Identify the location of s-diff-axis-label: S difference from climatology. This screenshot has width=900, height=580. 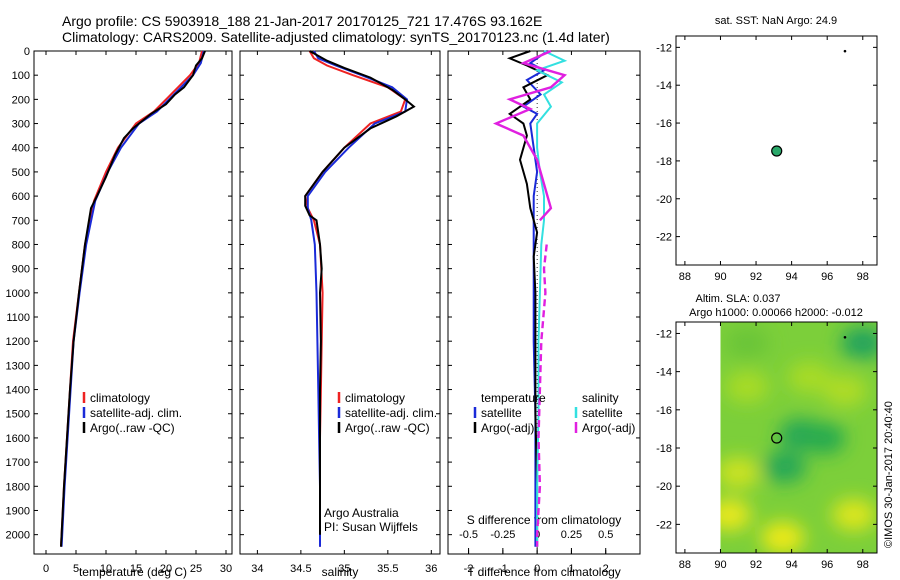
(544, 520).